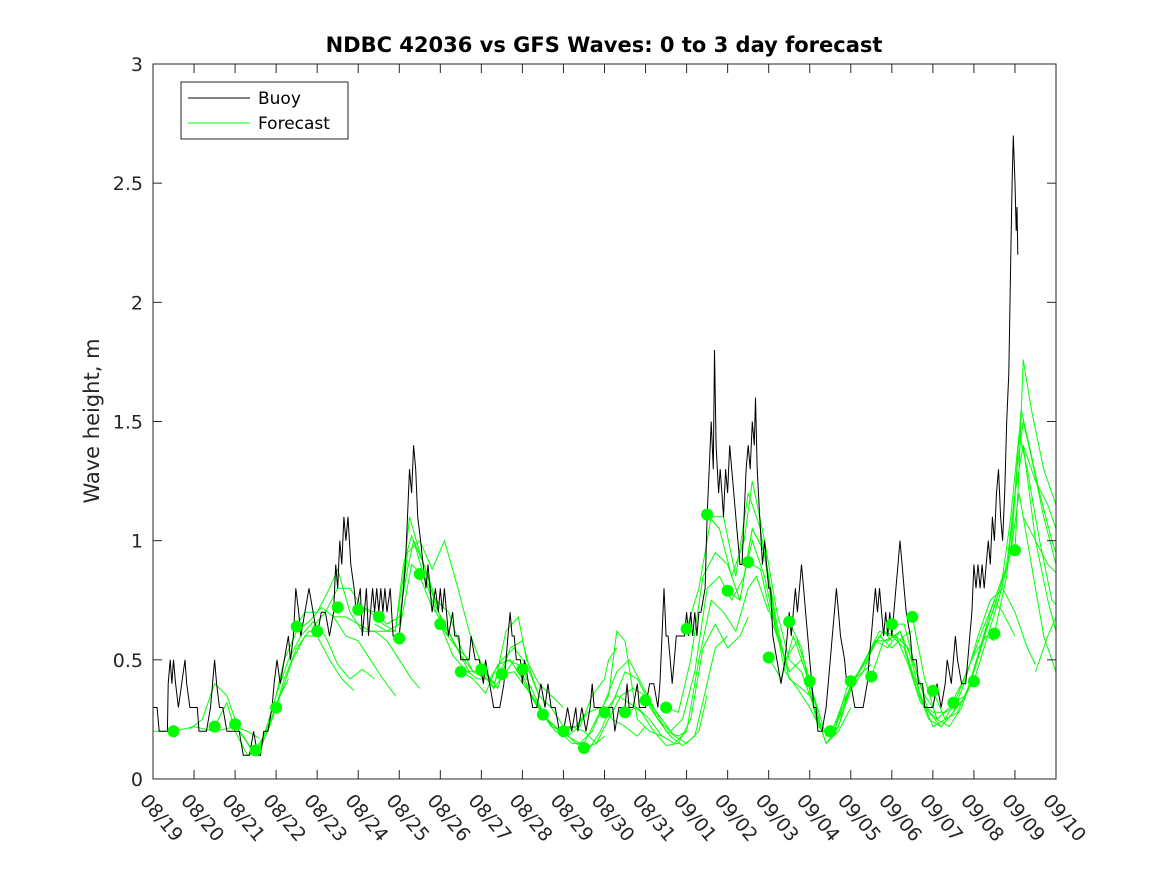 This screenshot has width=1167, height=875. What do you see at coordinates (137, 303) in the screenshot?
I see `y-tick-label-4: 2` at bounding box center [137, 303].